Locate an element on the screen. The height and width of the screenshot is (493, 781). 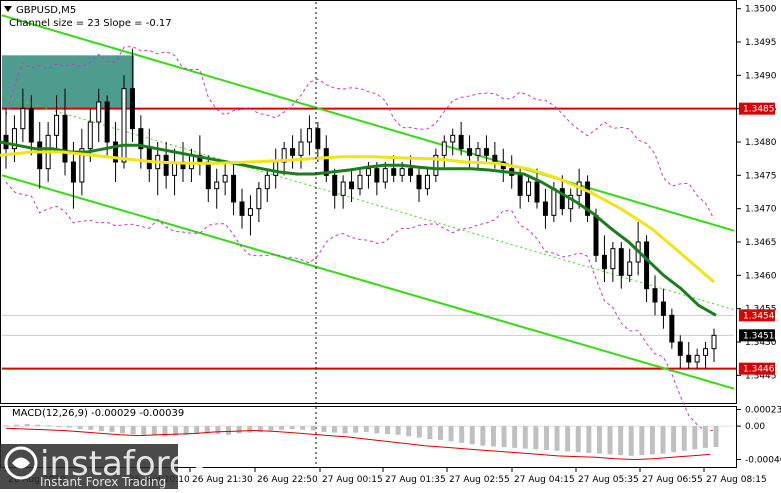
y-tick-label: 1.3460 is located at coordinates (761, 276).